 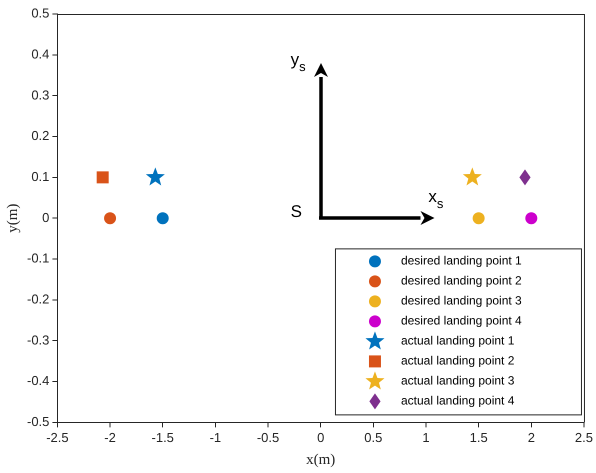 What do you see at coordinates (46, 217) in the screenshot?
I see `y-tick-label: 0` at bounding box center [46, 217].